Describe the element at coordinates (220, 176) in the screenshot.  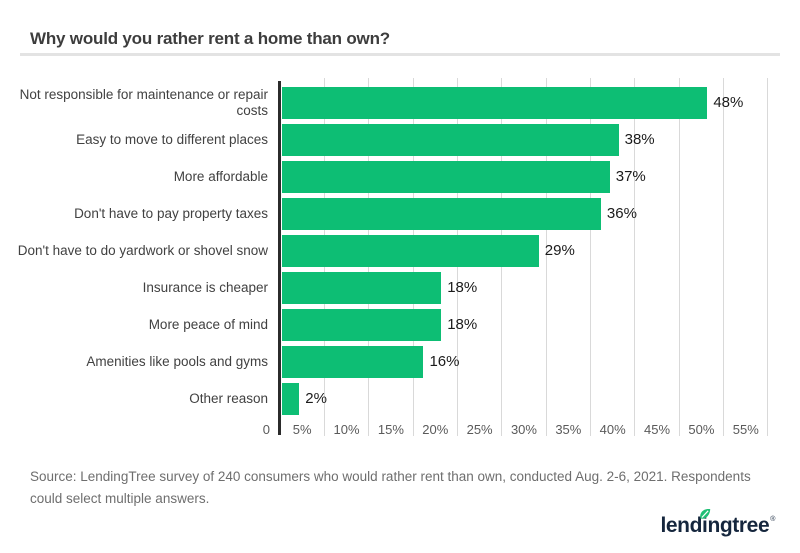
I see `category-label: More affordable` at that location.